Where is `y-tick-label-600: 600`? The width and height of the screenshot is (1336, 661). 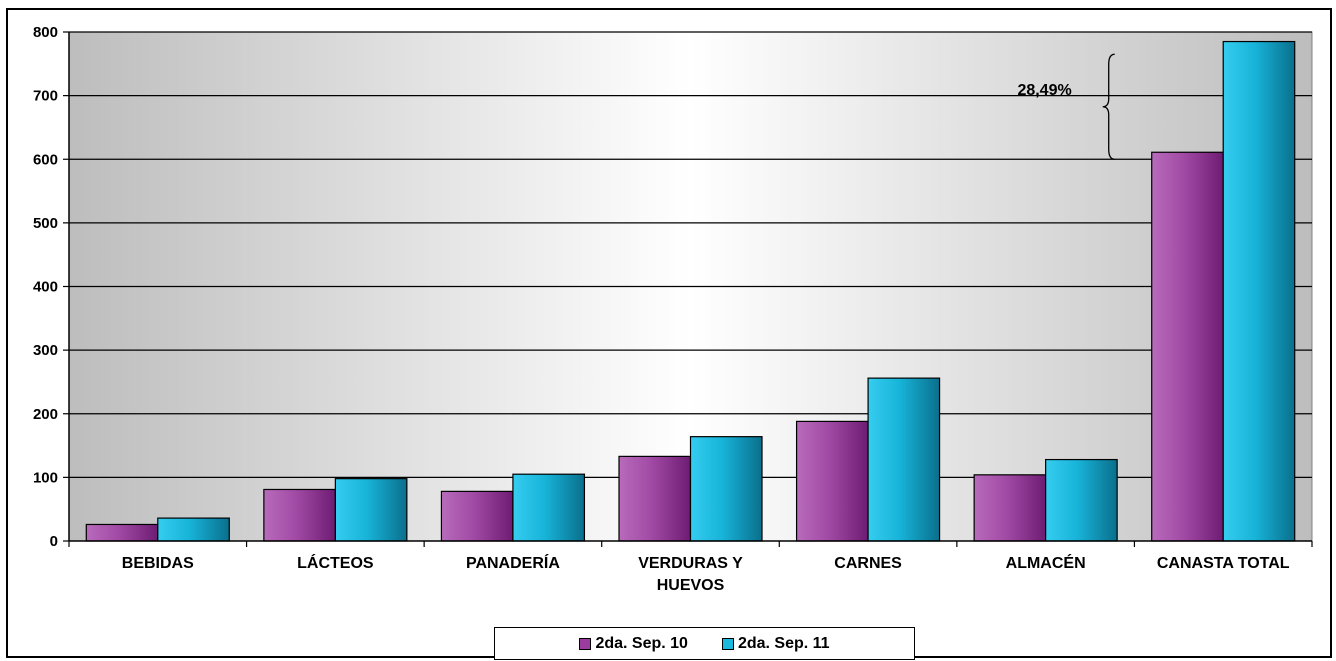
y-tick-label-600: 600 is located at coordinates (45, 159).